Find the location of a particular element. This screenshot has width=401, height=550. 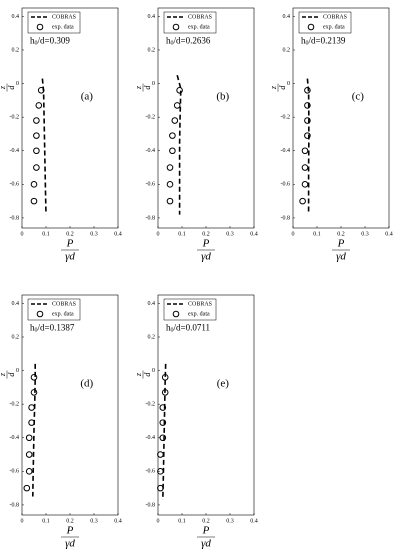

legend-label: COBRAS is located at coordinates (200, 17).